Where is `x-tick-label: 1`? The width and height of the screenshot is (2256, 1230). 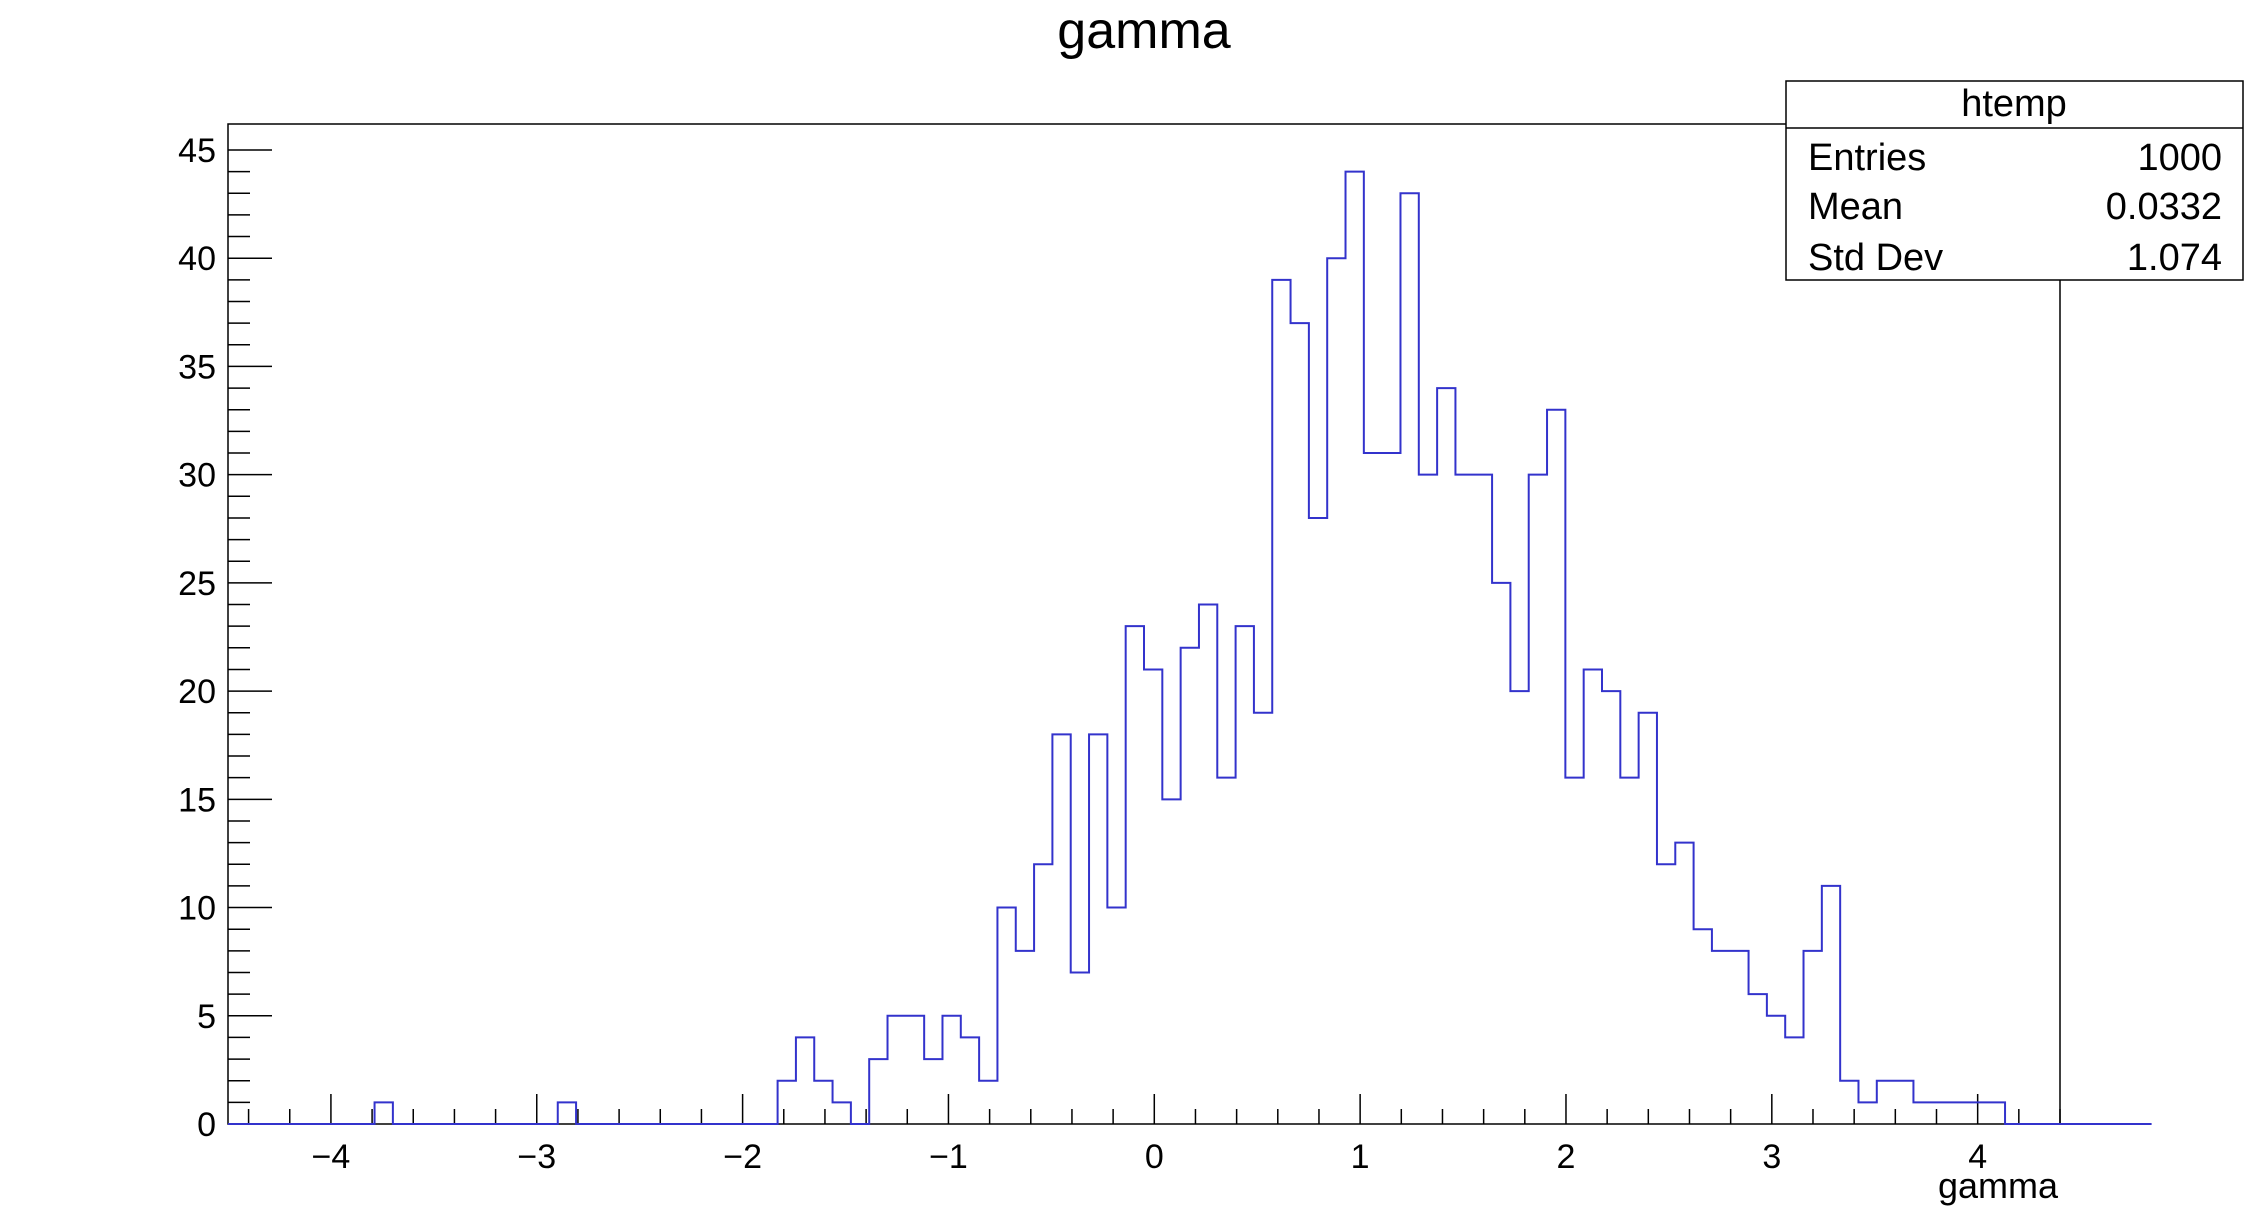
x-tick-label: 1 is located at coordinates (1360, 1157).